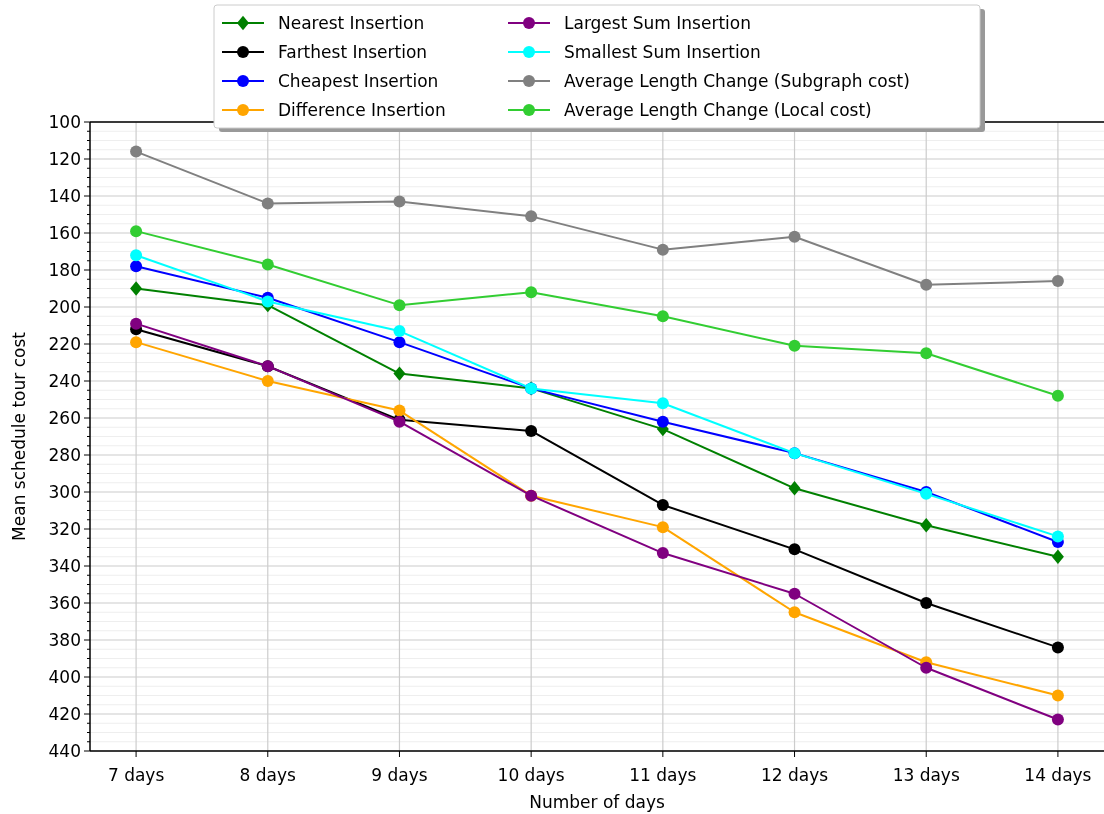 This screenshot has height=814, width=1104. I want to click on y-tick-label: 240, so click(64, 380).